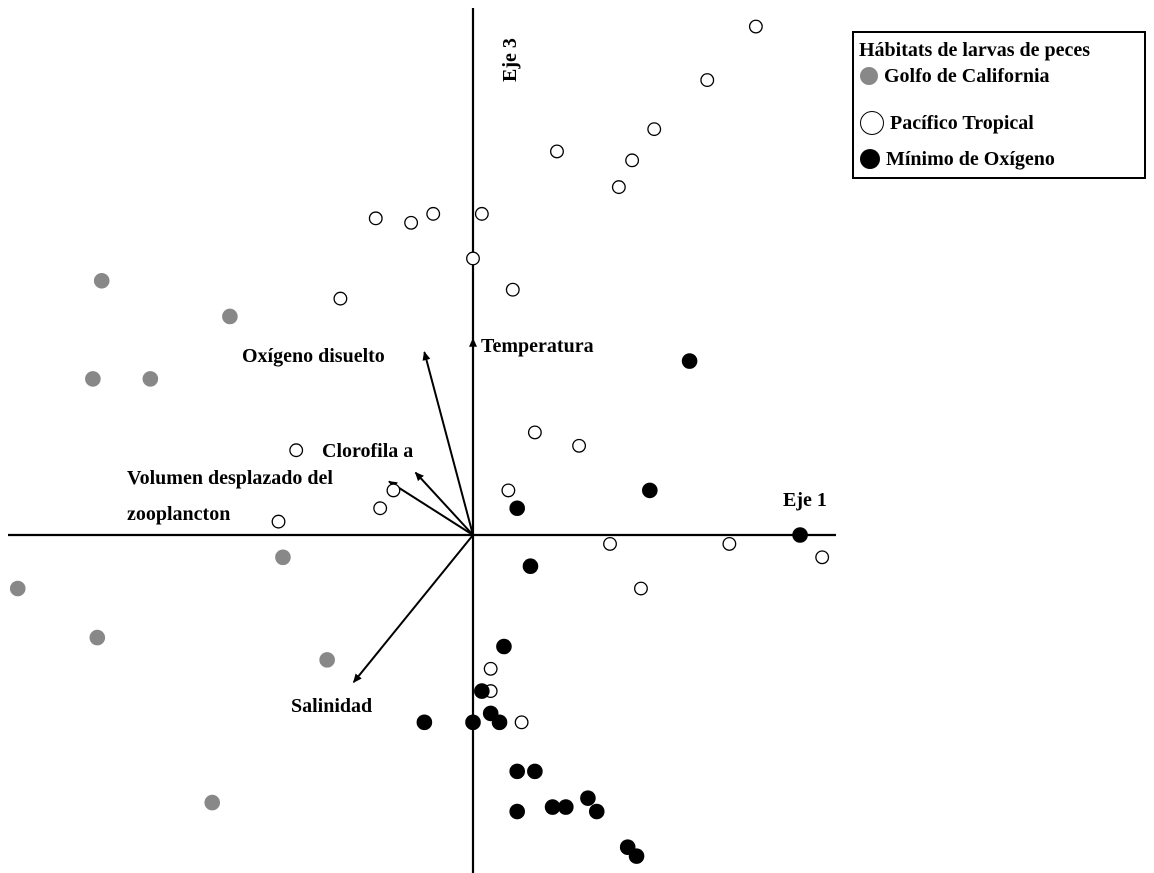  I want to click on legend-label-pacifico: Pacífico Tropical, so click(962, 122).